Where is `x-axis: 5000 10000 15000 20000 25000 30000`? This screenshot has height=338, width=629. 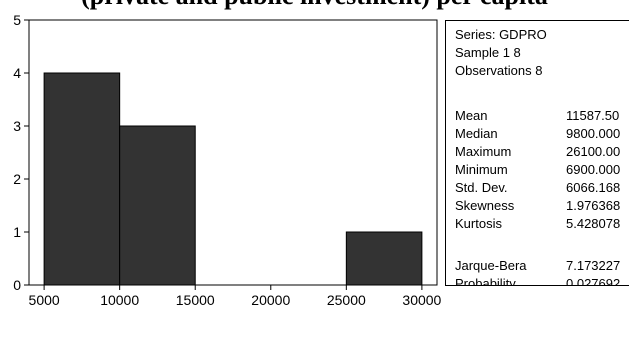 x-axis: 5000 10000 15000 20000 25000 30000 is located at coordinates (235, 296).